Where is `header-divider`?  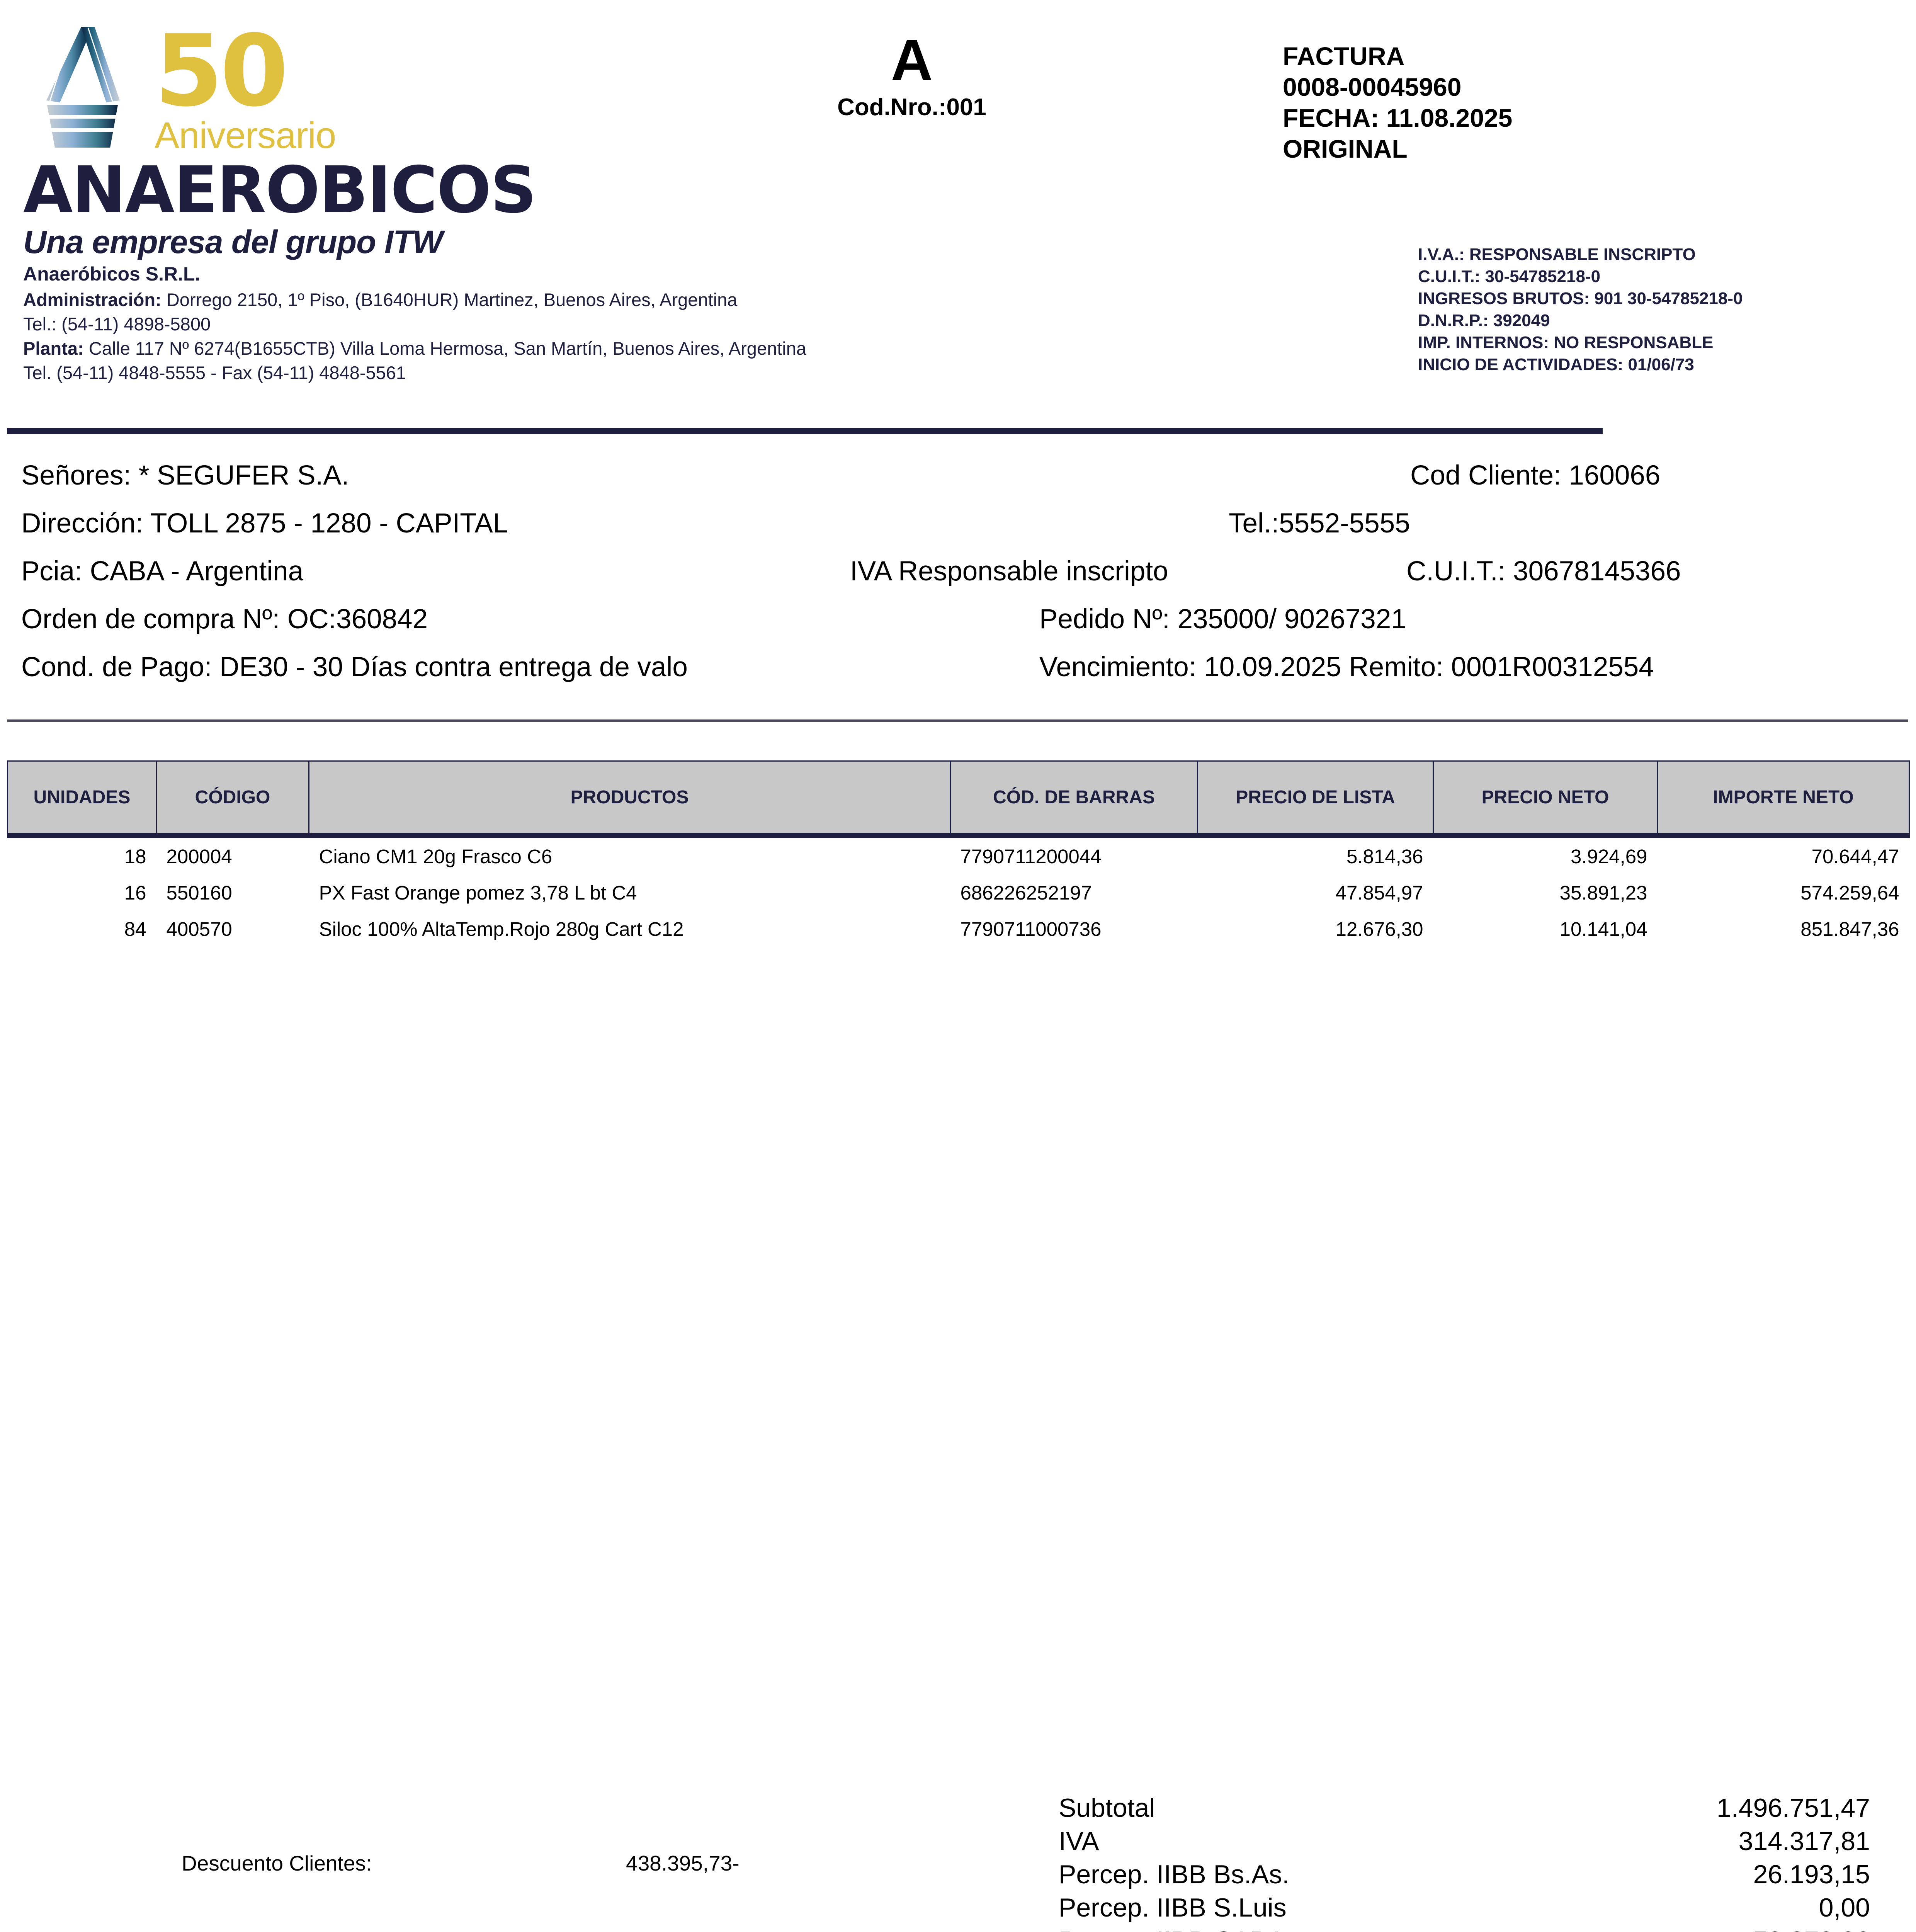 header-divider is located at coordinates (805, 431).